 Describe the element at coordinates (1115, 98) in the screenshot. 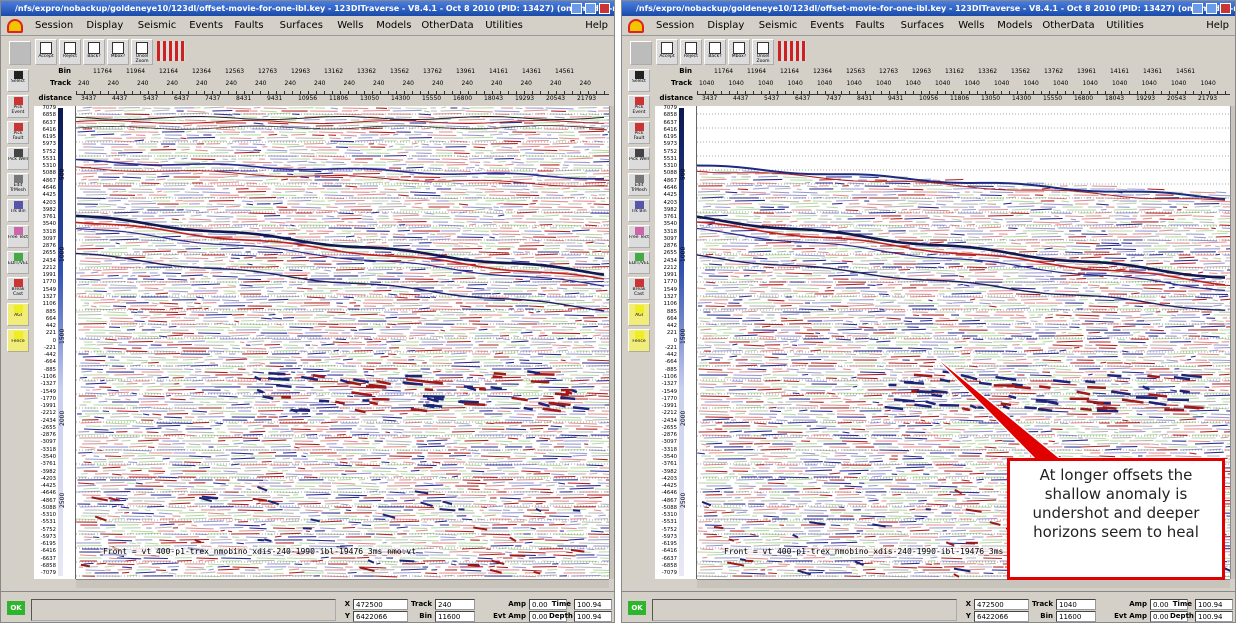

I see `distance-value: 18043` at that location.